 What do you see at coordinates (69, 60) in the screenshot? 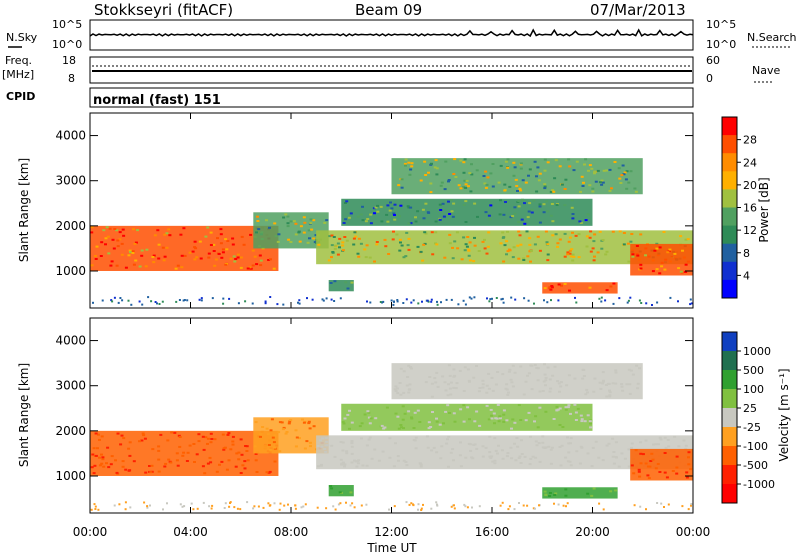
I see `freq-tick-top: 18` at bounding box center [69, 60].